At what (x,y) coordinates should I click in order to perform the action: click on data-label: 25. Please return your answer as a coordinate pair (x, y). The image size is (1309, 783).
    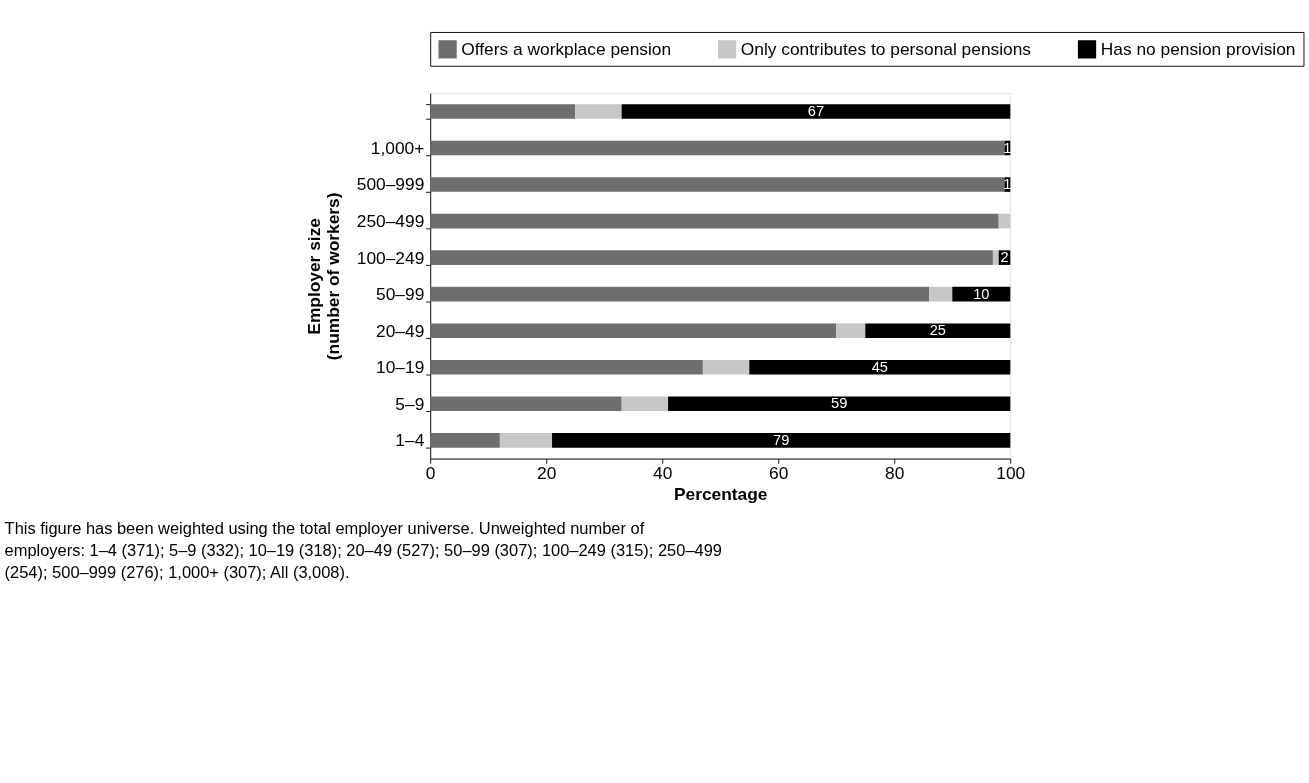
    Looking at the image, I should click on (937, 330).